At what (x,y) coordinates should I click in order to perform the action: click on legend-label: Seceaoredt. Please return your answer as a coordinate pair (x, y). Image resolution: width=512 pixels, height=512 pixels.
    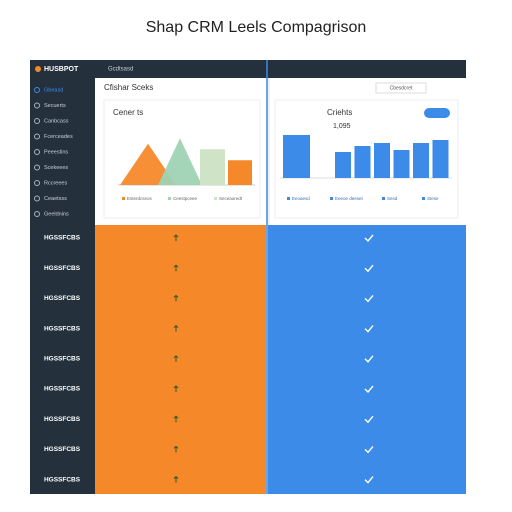
    Looking at the image, I should click on (231, 198).